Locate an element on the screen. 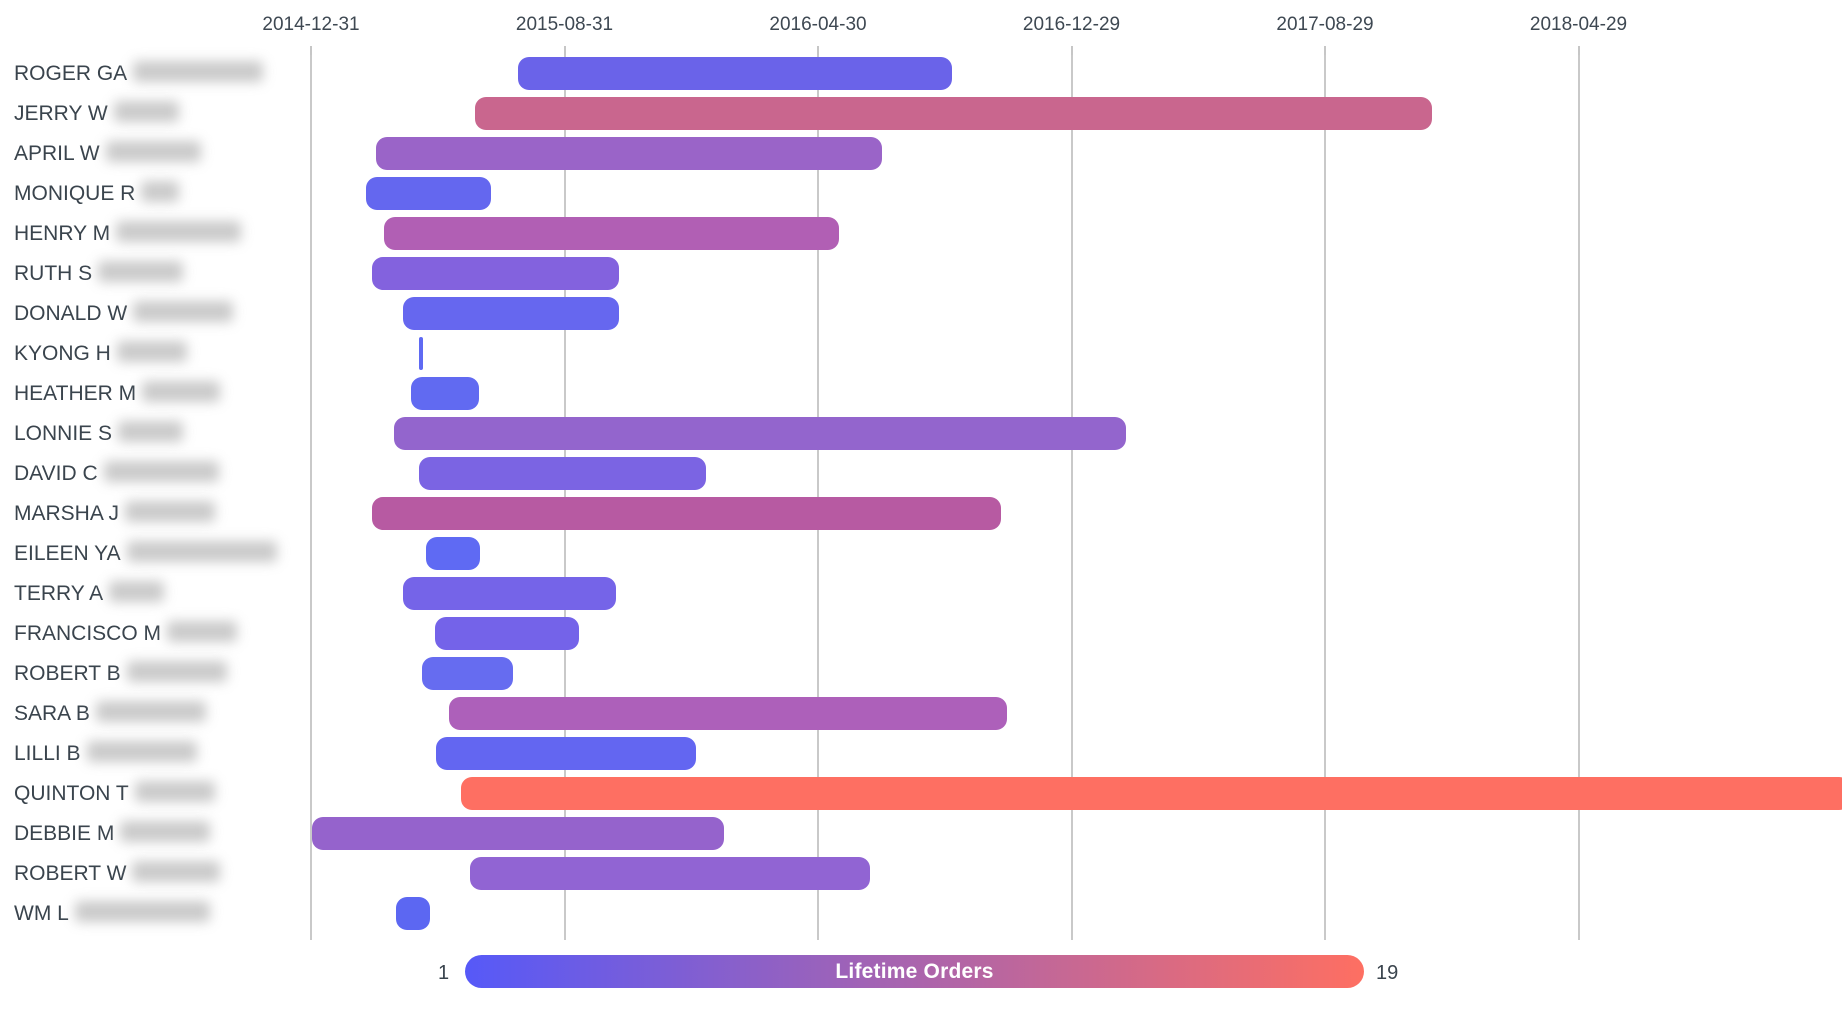 The width and height of the screenshot is (1842, 1022). row-label: FRANCISCO M is located at coordinates (125, 634).